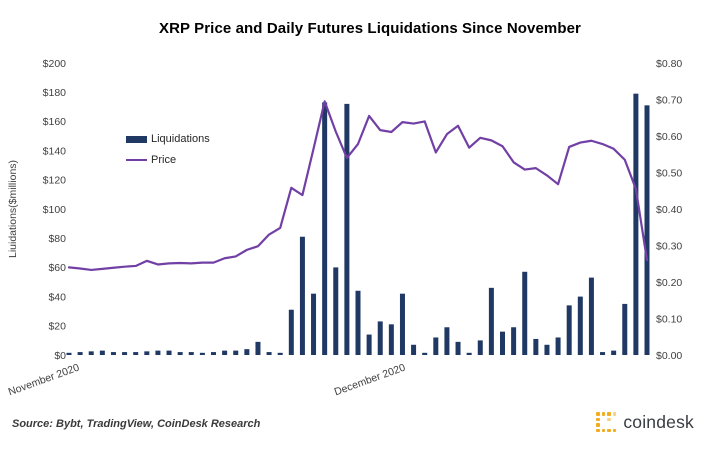  Describe the element at coordinates (55, 122) in the screenshot. I see `left-axis-tick-label: $160` at that location.